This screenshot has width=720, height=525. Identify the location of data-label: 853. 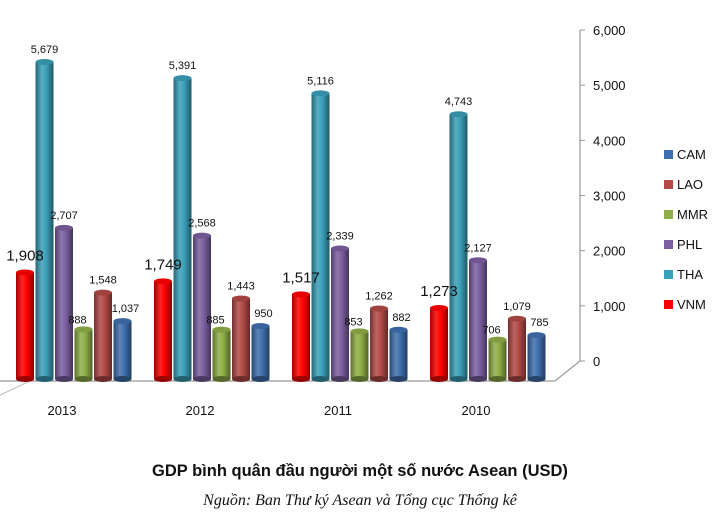
(353, 322).